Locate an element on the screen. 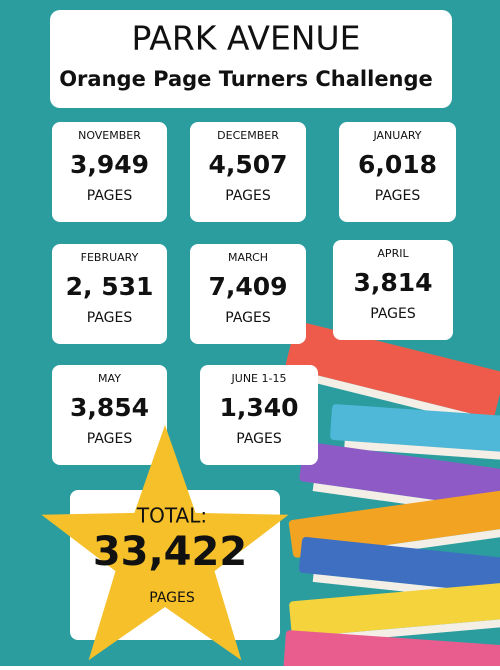 This screenshot has height=670, width=500. month-name: NOVEMBER is located at coordinates (109, 135).